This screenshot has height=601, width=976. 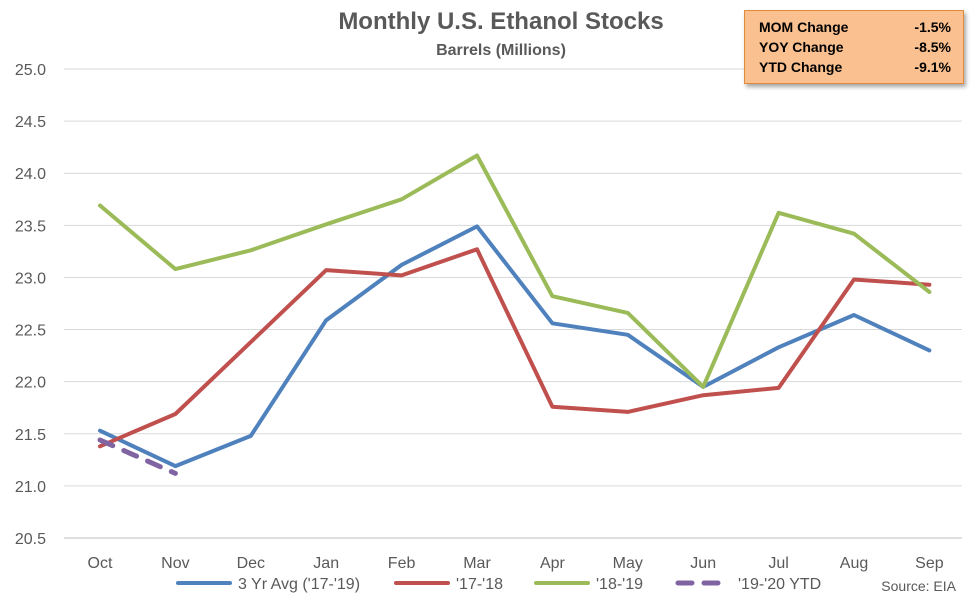 What do you see at coordinates (30, 278) in the screenshot?
I see `y-tick-label: 23.0` at bounding box center [30, 278].